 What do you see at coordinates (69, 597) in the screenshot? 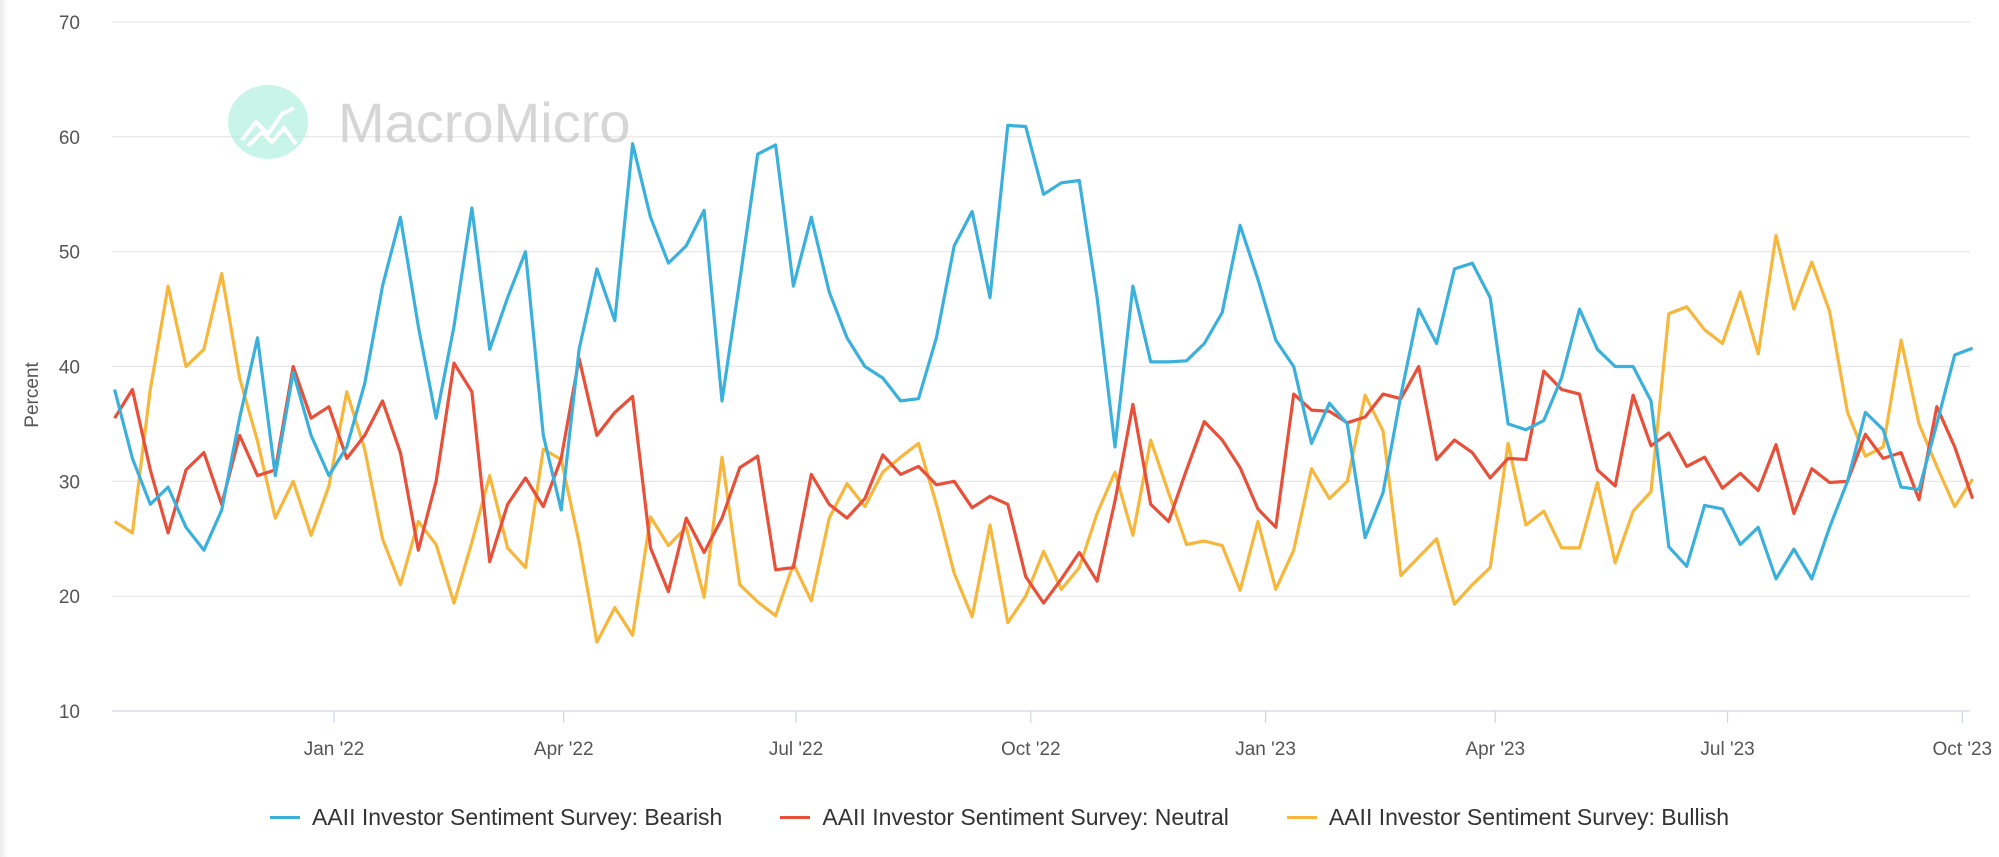
I see `y-tick-label: 20` at bounding box center [69, 597].